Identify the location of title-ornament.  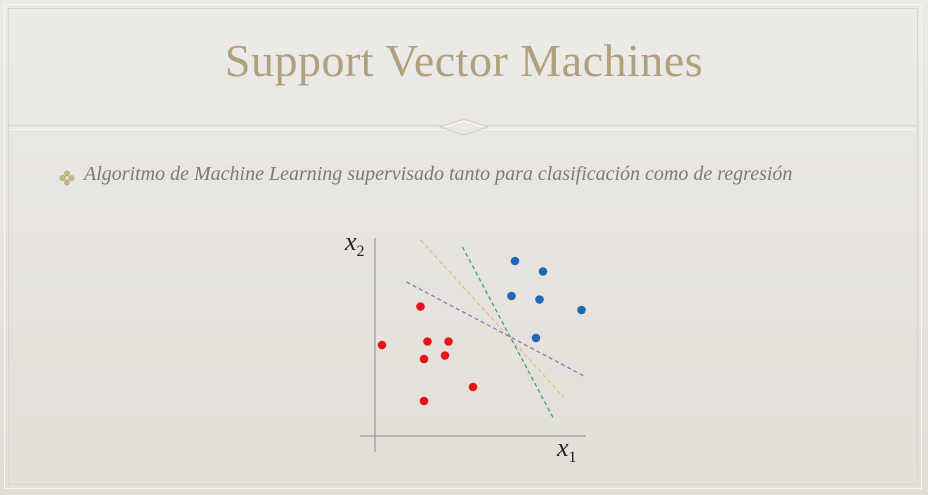
(464, 127).